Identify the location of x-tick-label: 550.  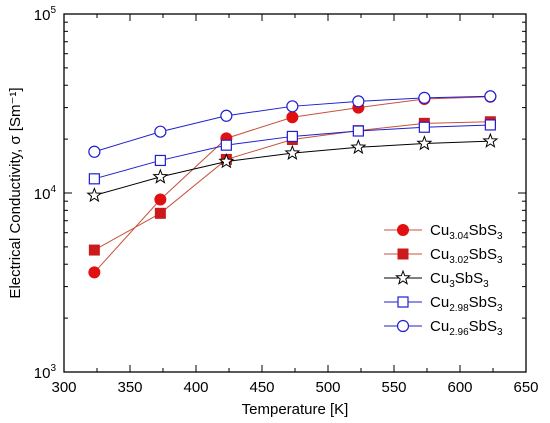
(393, 387).